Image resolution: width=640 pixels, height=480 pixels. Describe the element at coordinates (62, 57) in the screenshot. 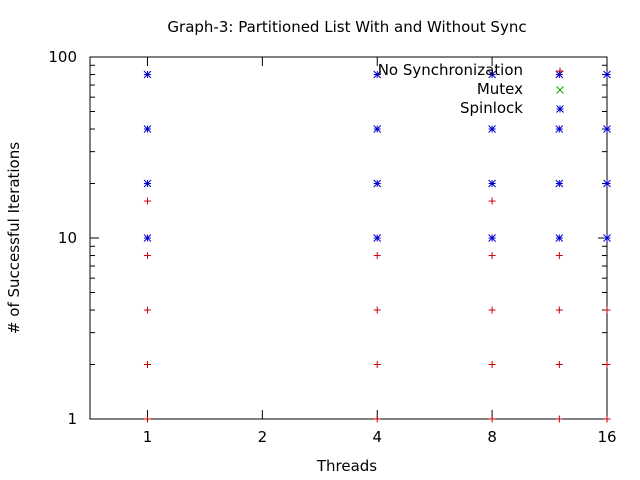

I see `y-tick-label: 100` at that location.